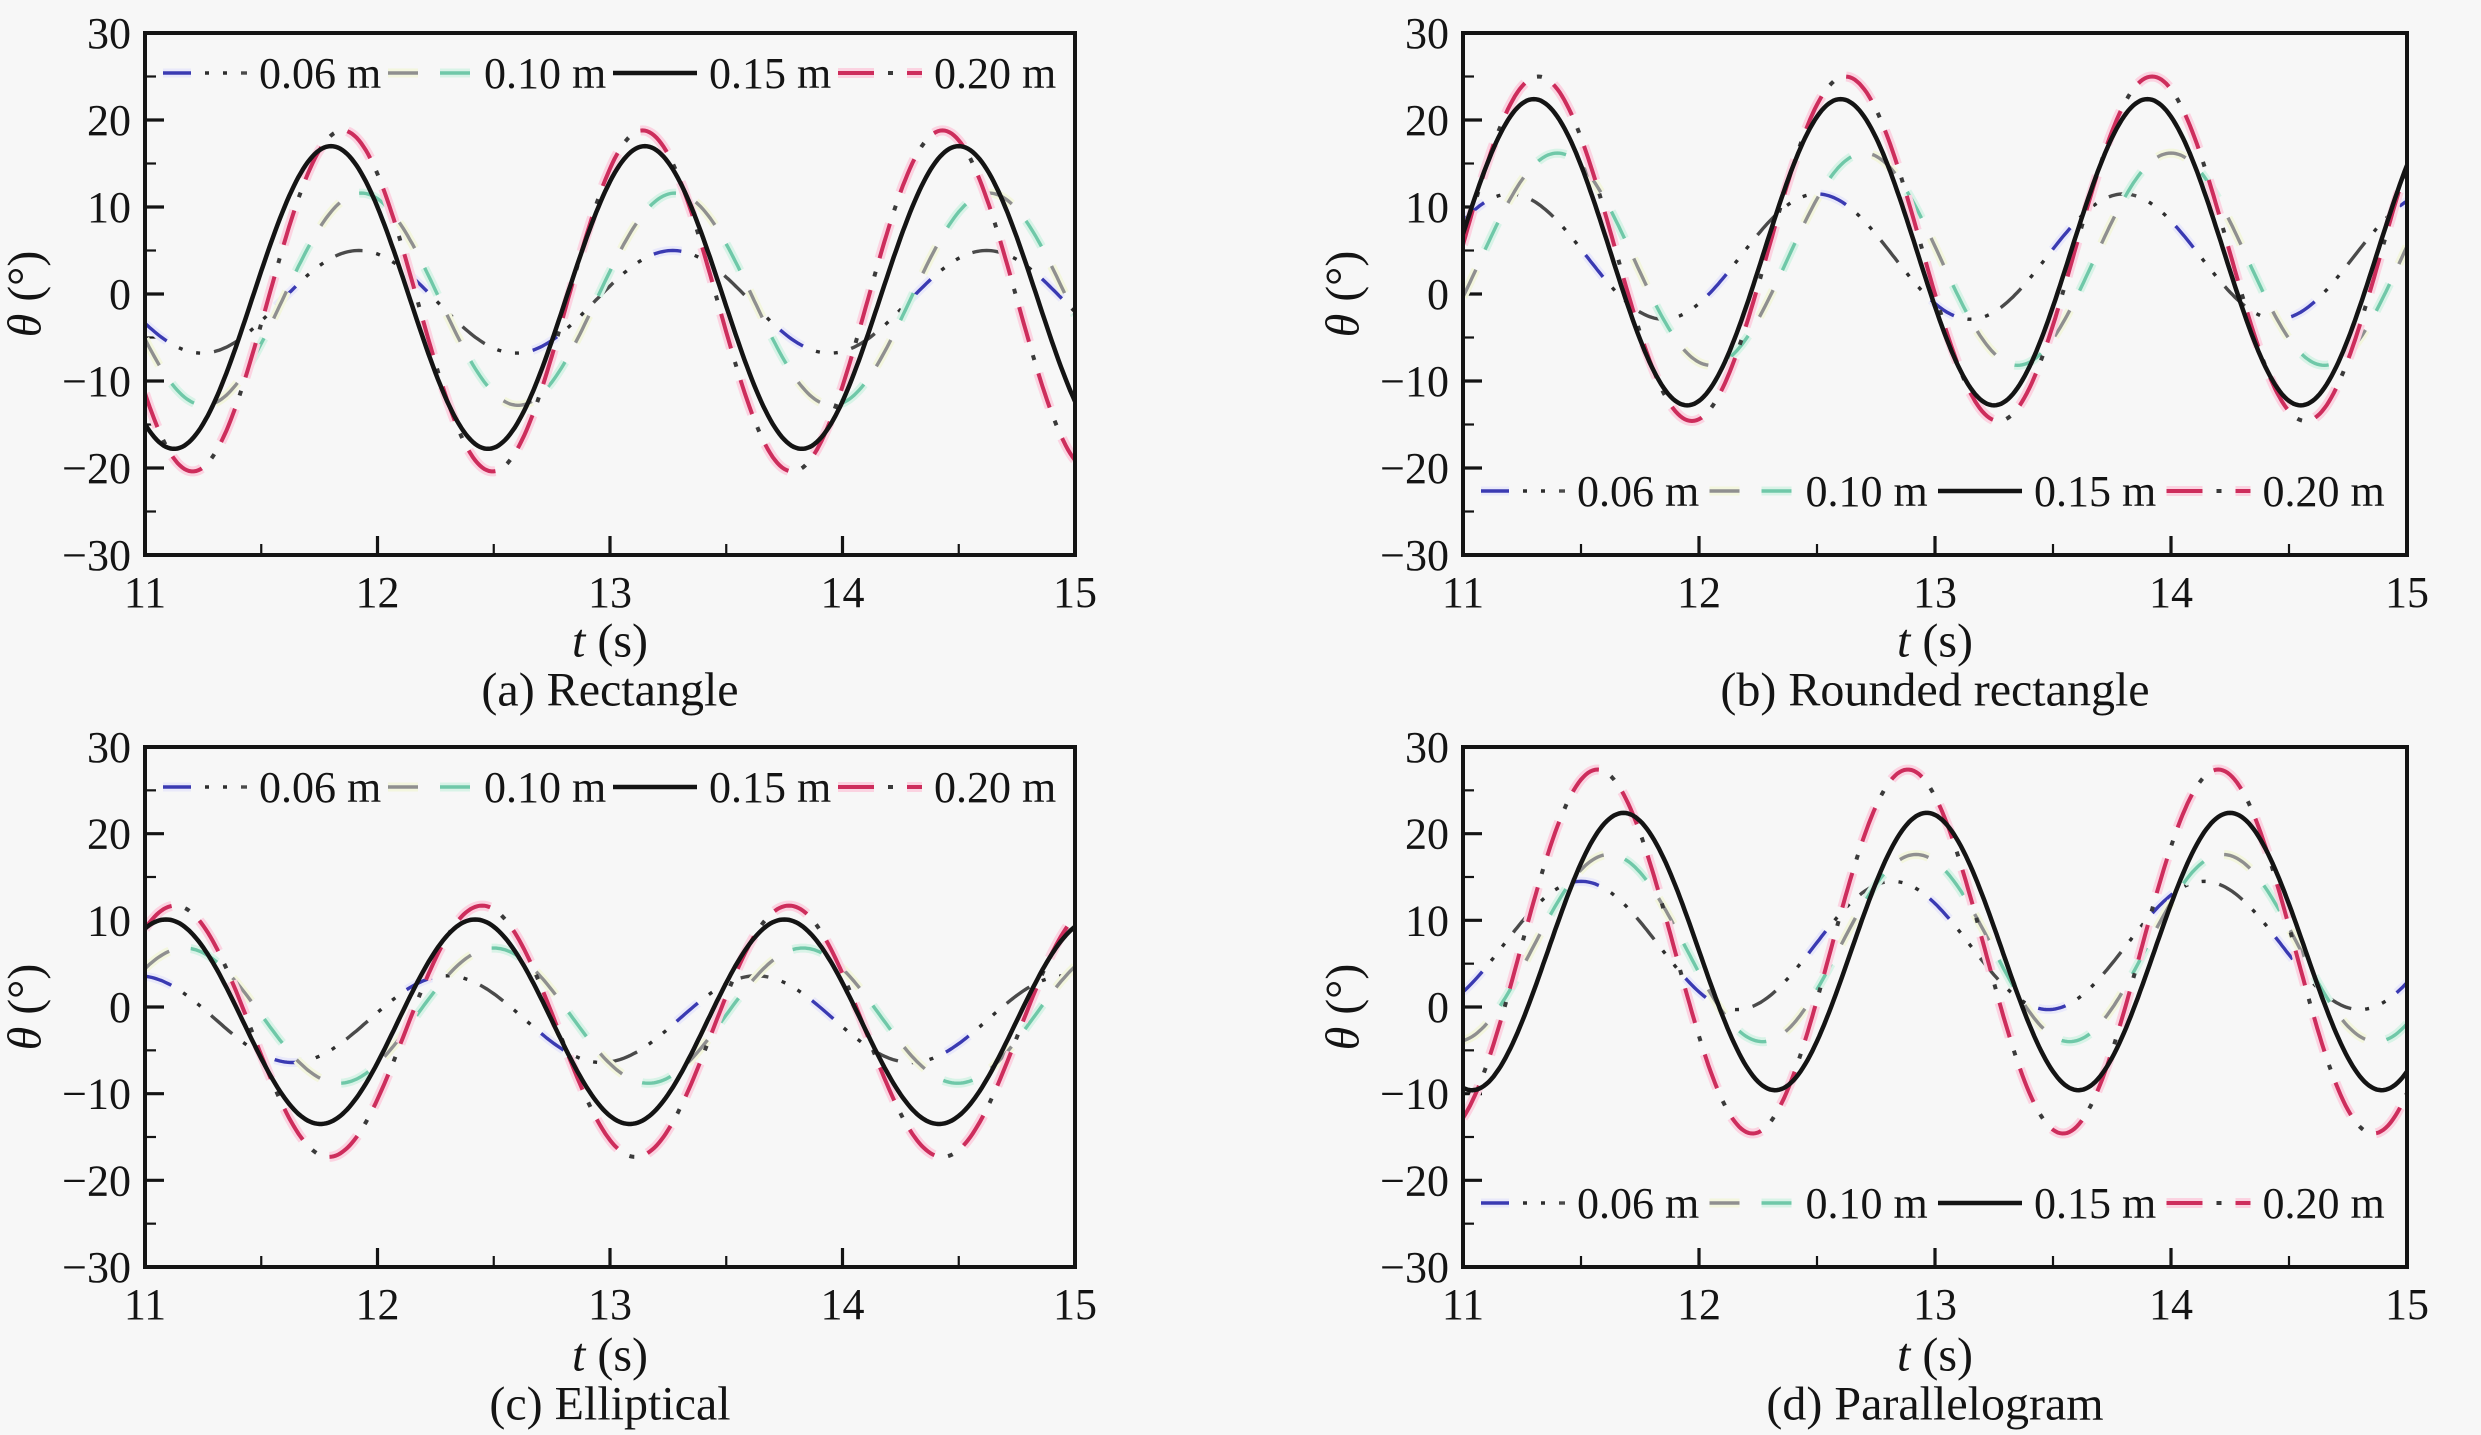  What do you see at coordinates (1935, 1404) in the screenshot?
I see `chart-caption: (d) Parallelogram` at bounding box center [1935, 1404].